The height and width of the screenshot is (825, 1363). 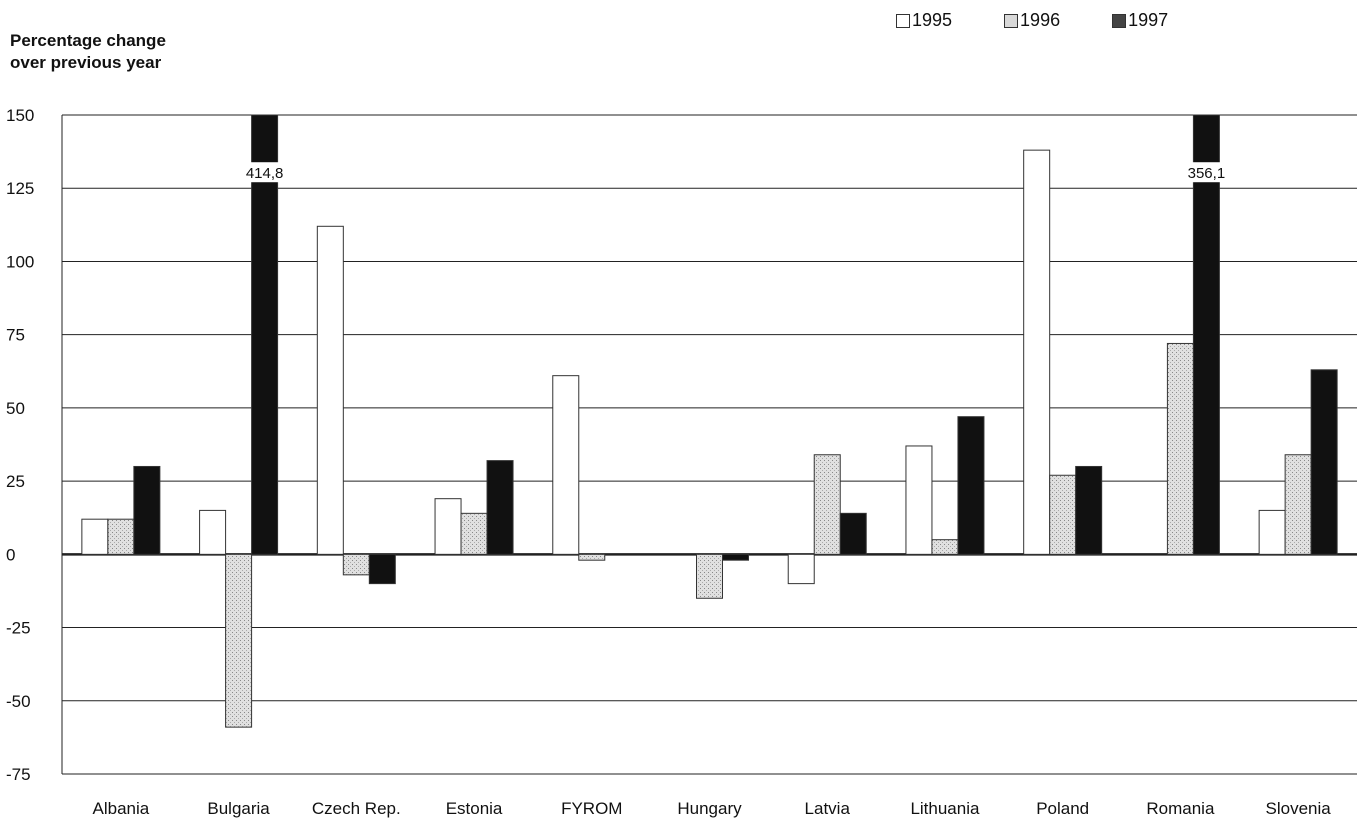 I want to click on legend-item-1996: 1996, so click(x=1032, y=20).